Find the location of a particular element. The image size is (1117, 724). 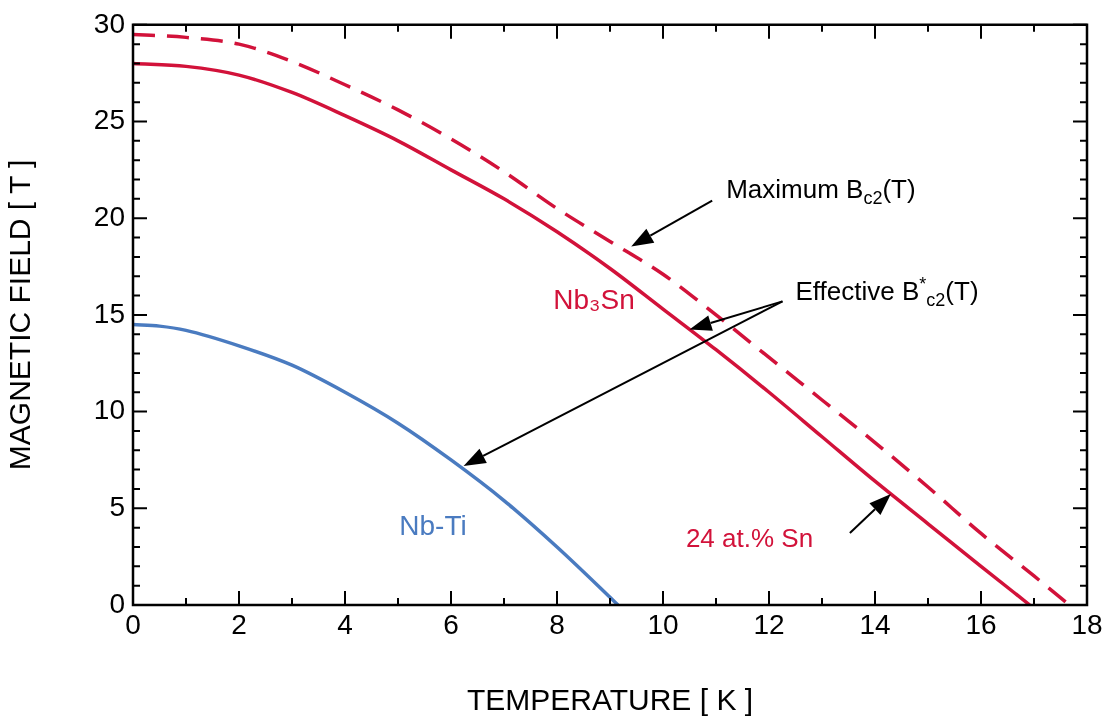

y-tick-label: 20 is located at coordinates (109, 216).